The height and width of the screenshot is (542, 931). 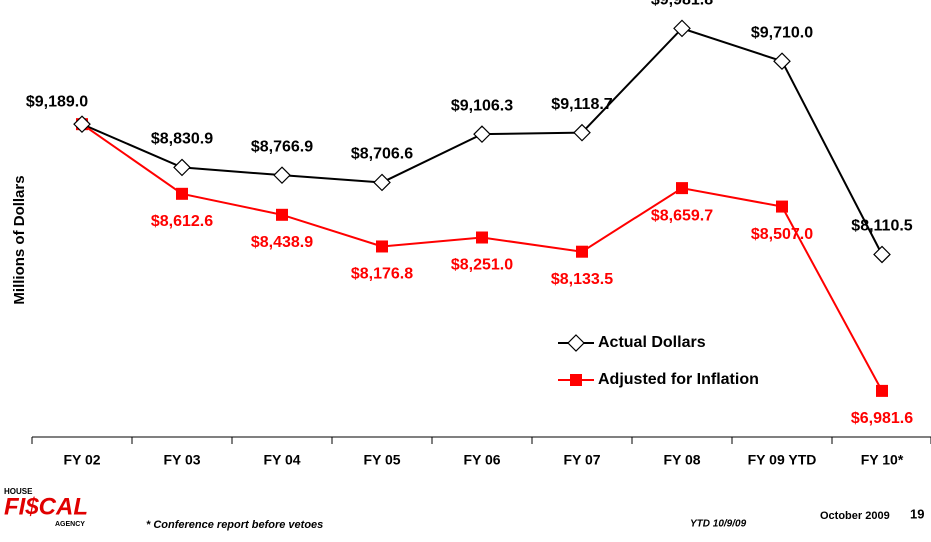 What do you see at coordinates (481, 460) in the screenshot?
I see `x-tick-label: FY 06` at bounding box center [481, 460].